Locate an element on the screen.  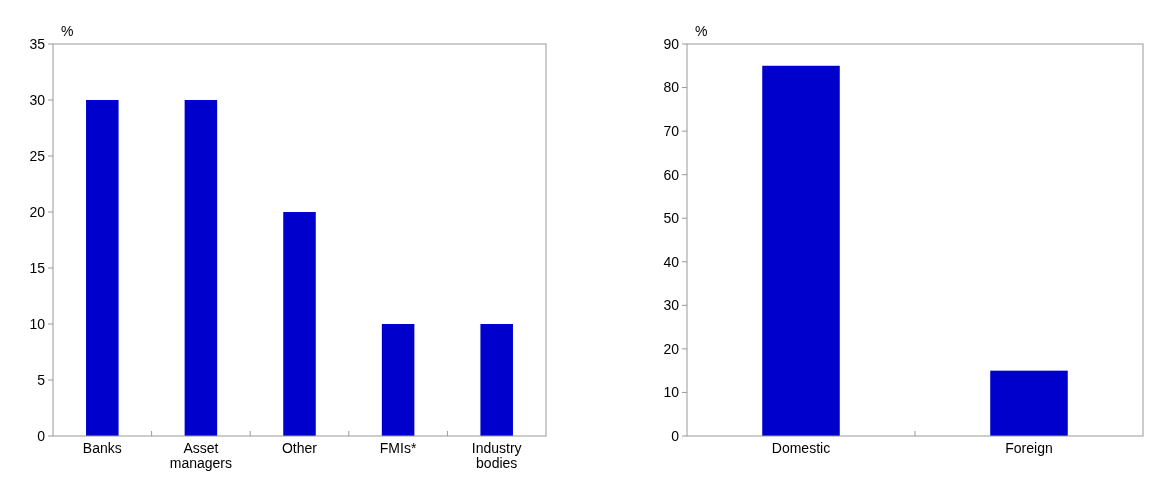
y-tick-label: 60 is located at coordinates (671, 174).